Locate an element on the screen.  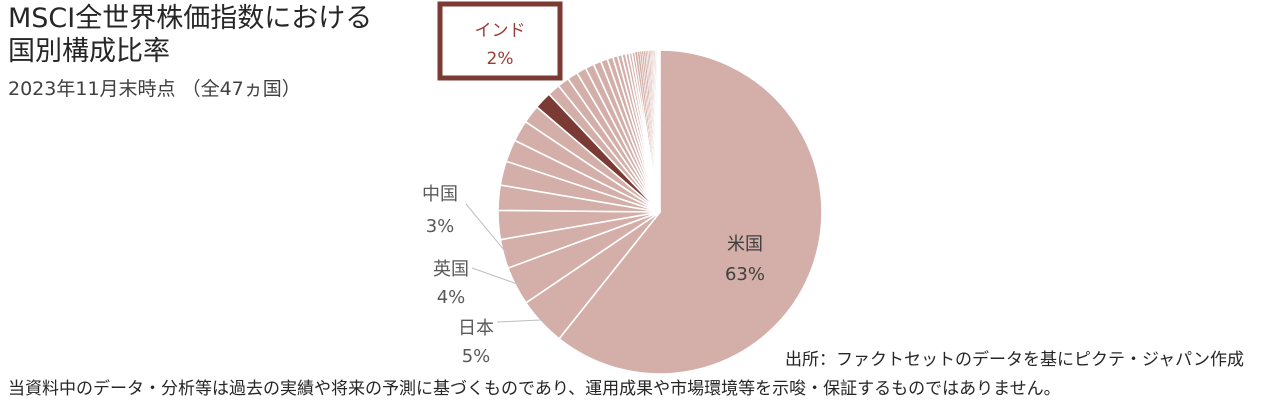
slice-label-name-us: 米国 is located at coordinates (745, 244).